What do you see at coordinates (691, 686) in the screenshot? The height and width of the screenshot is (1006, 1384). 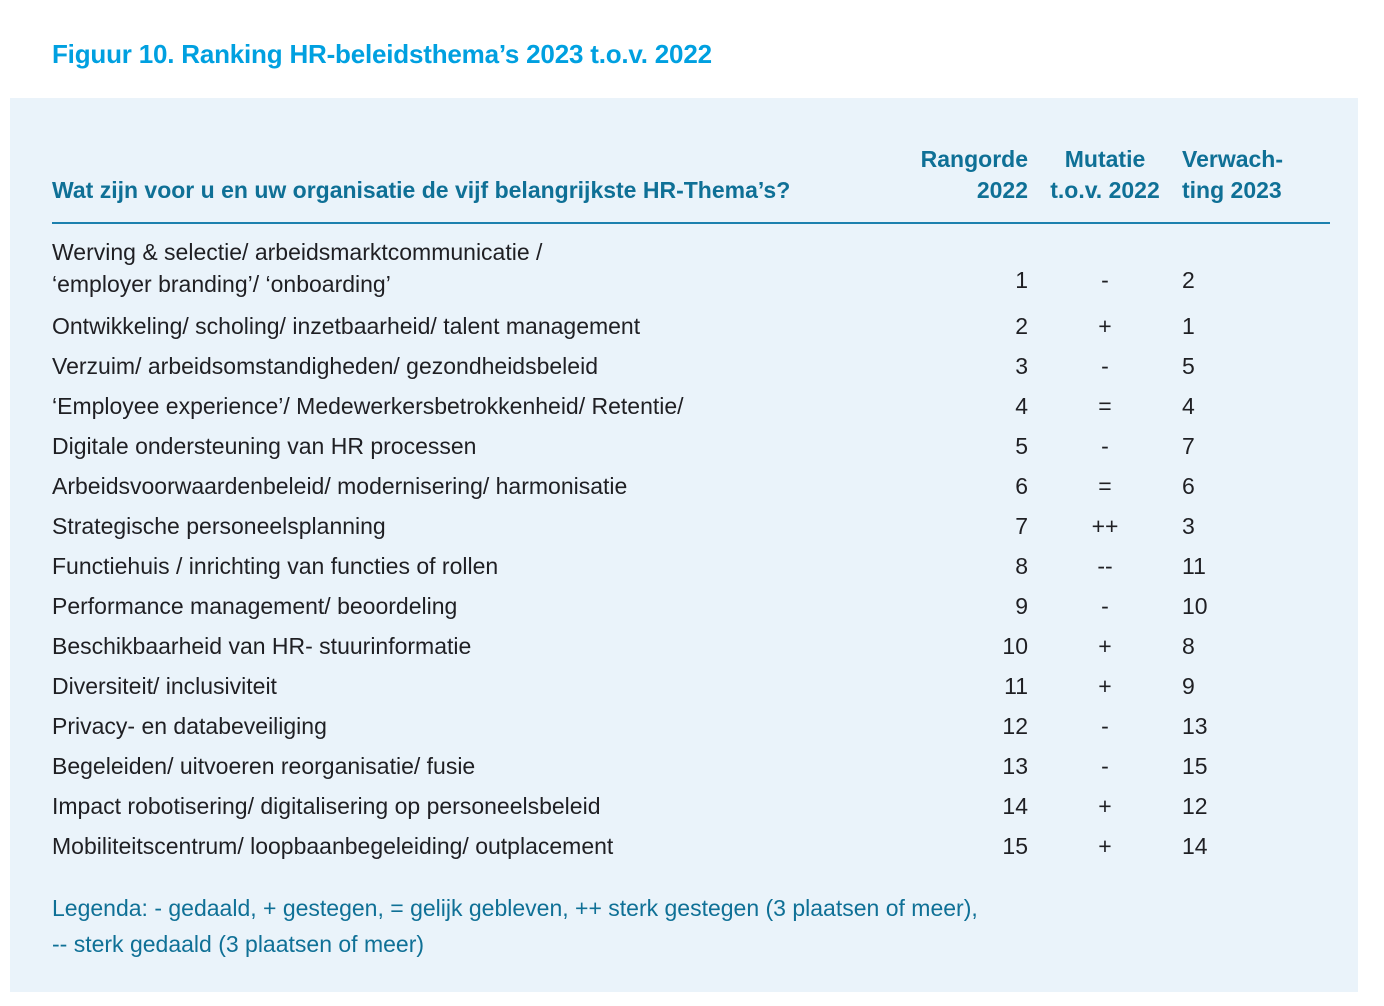 I see `table-row: Diversiteit/ inclusiviteit 11 + 9` at bounding box center [691, 686].